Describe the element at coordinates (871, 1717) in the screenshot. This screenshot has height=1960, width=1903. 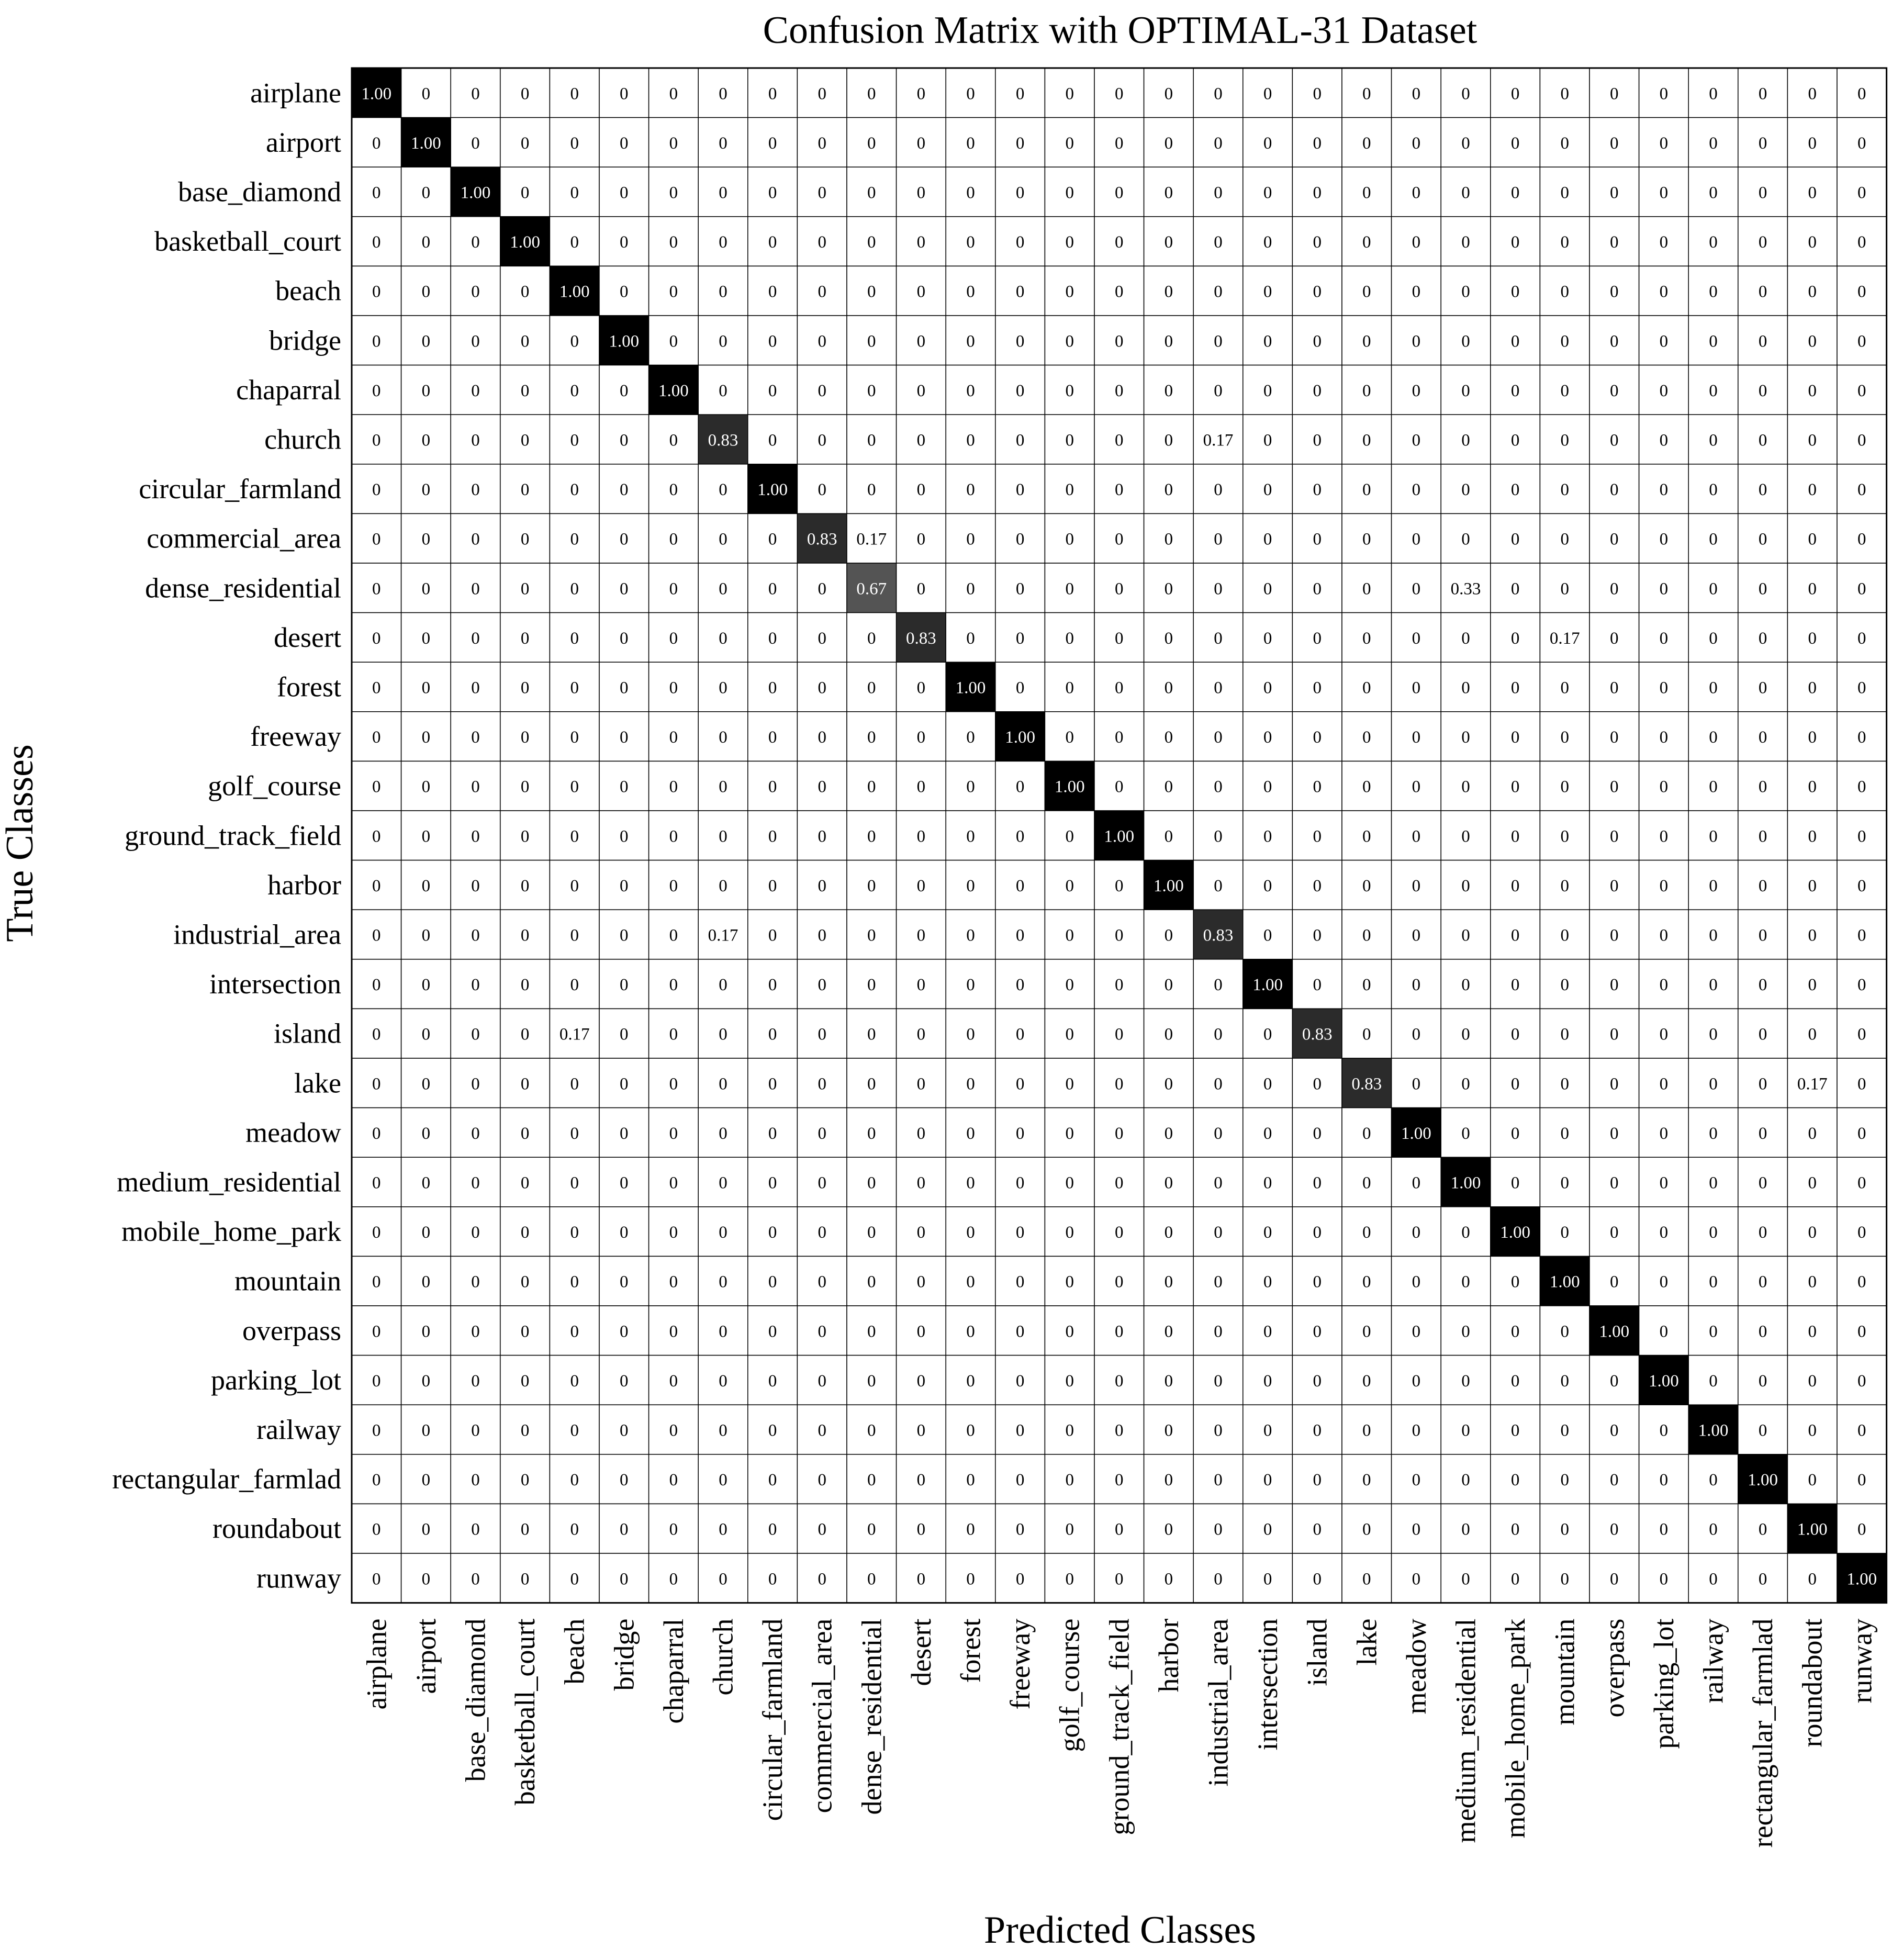
I see `column-tick-label: dense_residential` at that location.